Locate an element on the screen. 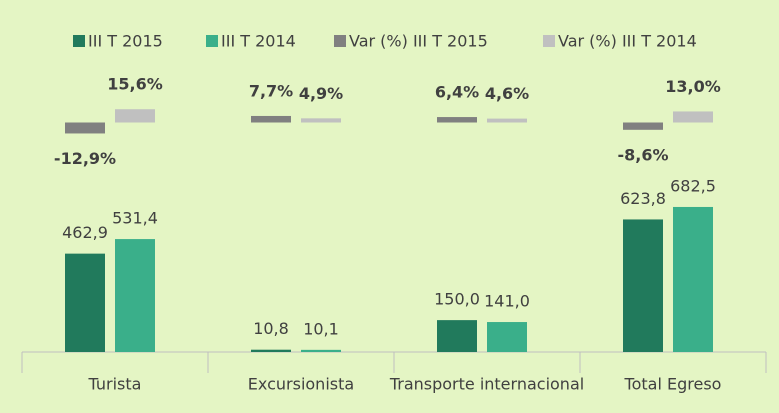 The height and width of the screenshot is (413, 779). data-label: 13,0% is located at coordinates (693, 86).